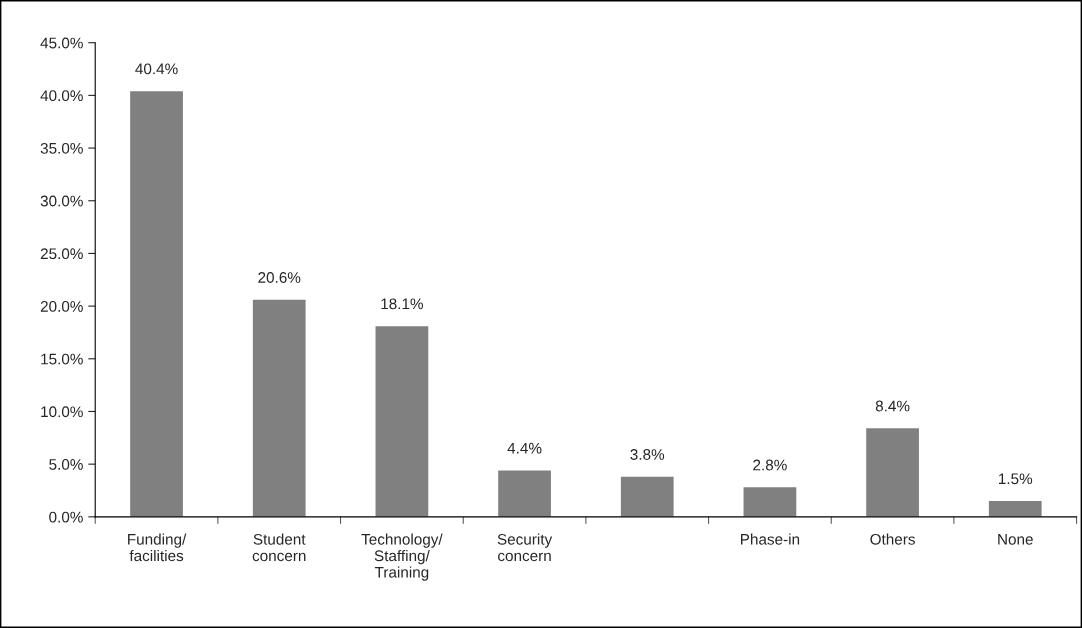 The width and height of the screenshot is (1082, 628). I want to click on y-tick-label: 35.0%, so click(61, 148).